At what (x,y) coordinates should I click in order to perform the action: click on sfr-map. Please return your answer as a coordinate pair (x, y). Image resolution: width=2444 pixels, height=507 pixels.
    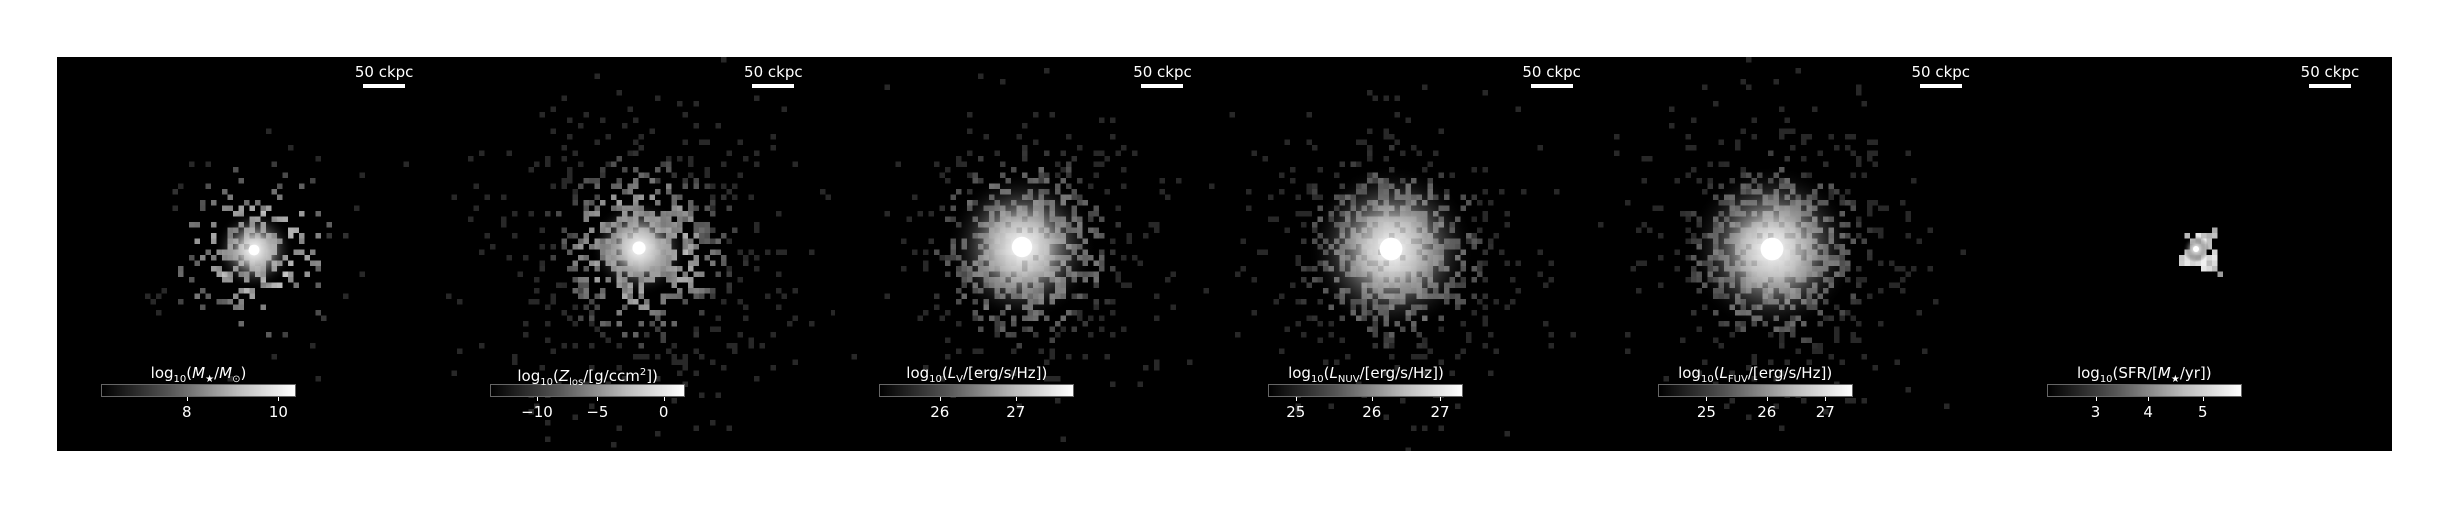
    Looking at the image, I should click on (2200, 252).